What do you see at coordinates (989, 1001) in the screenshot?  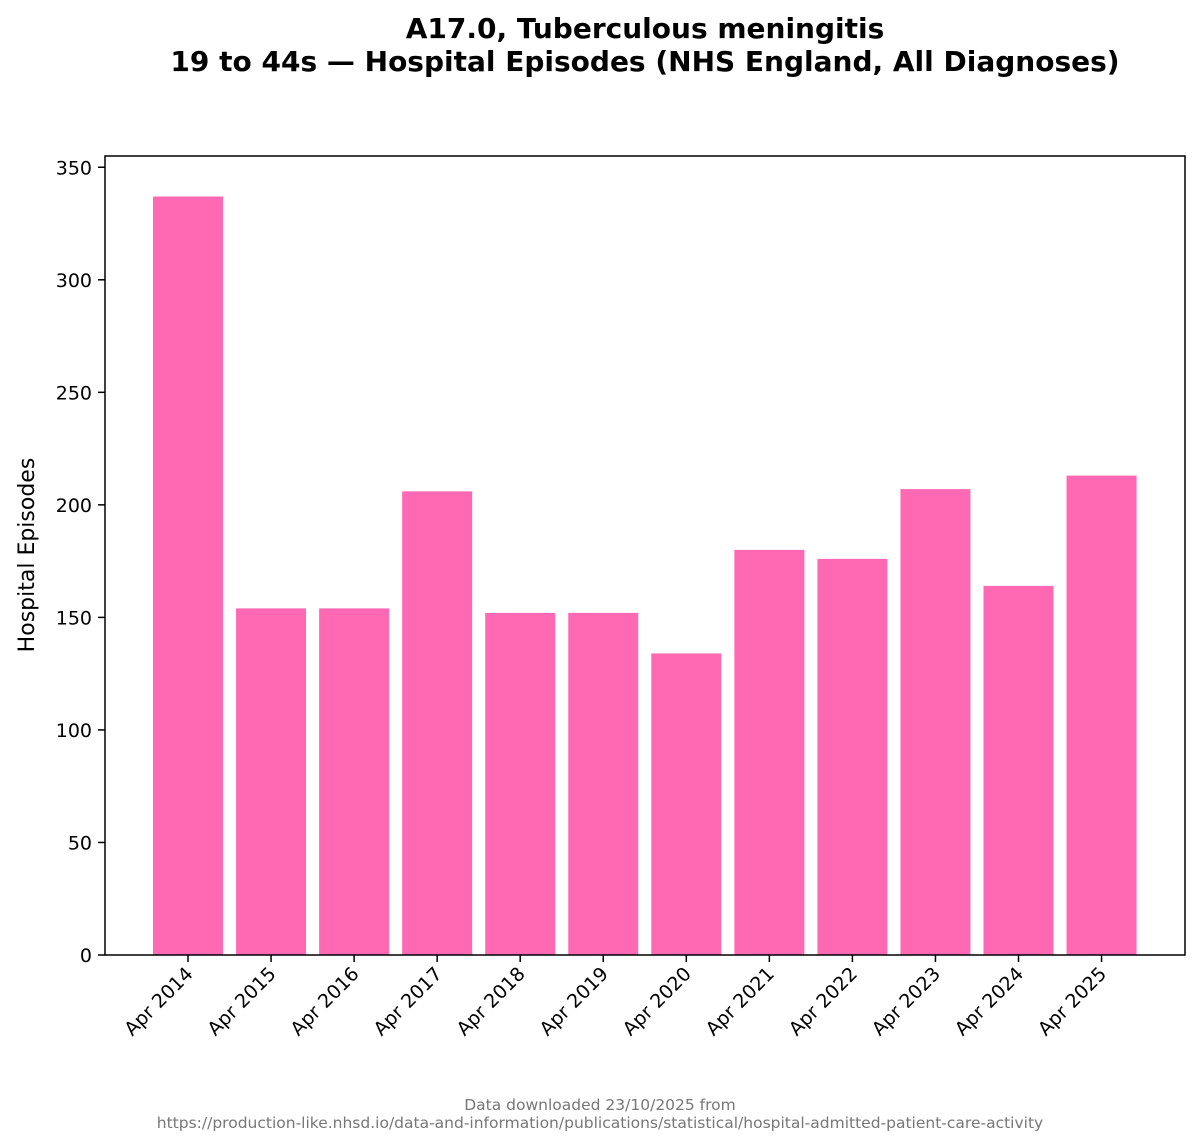 I see `x-tick-label: Apr 2024` at bounding box center [989, 1001].